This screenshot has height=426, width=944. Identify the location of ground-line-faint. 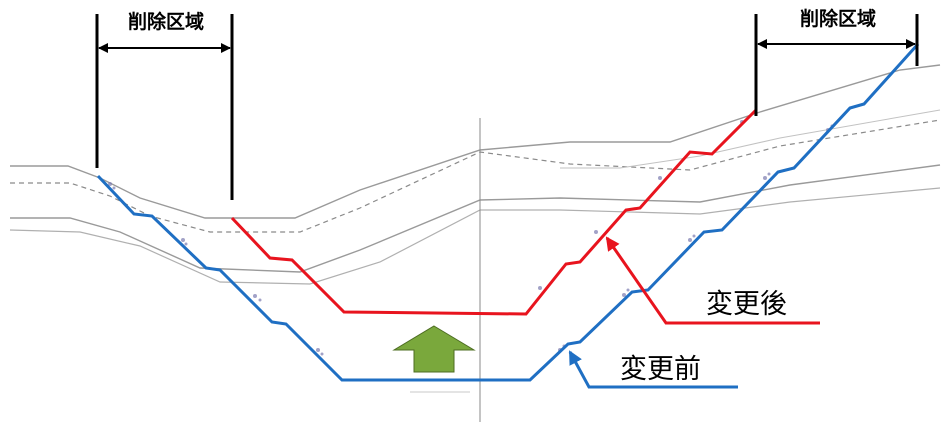
(750, 139).